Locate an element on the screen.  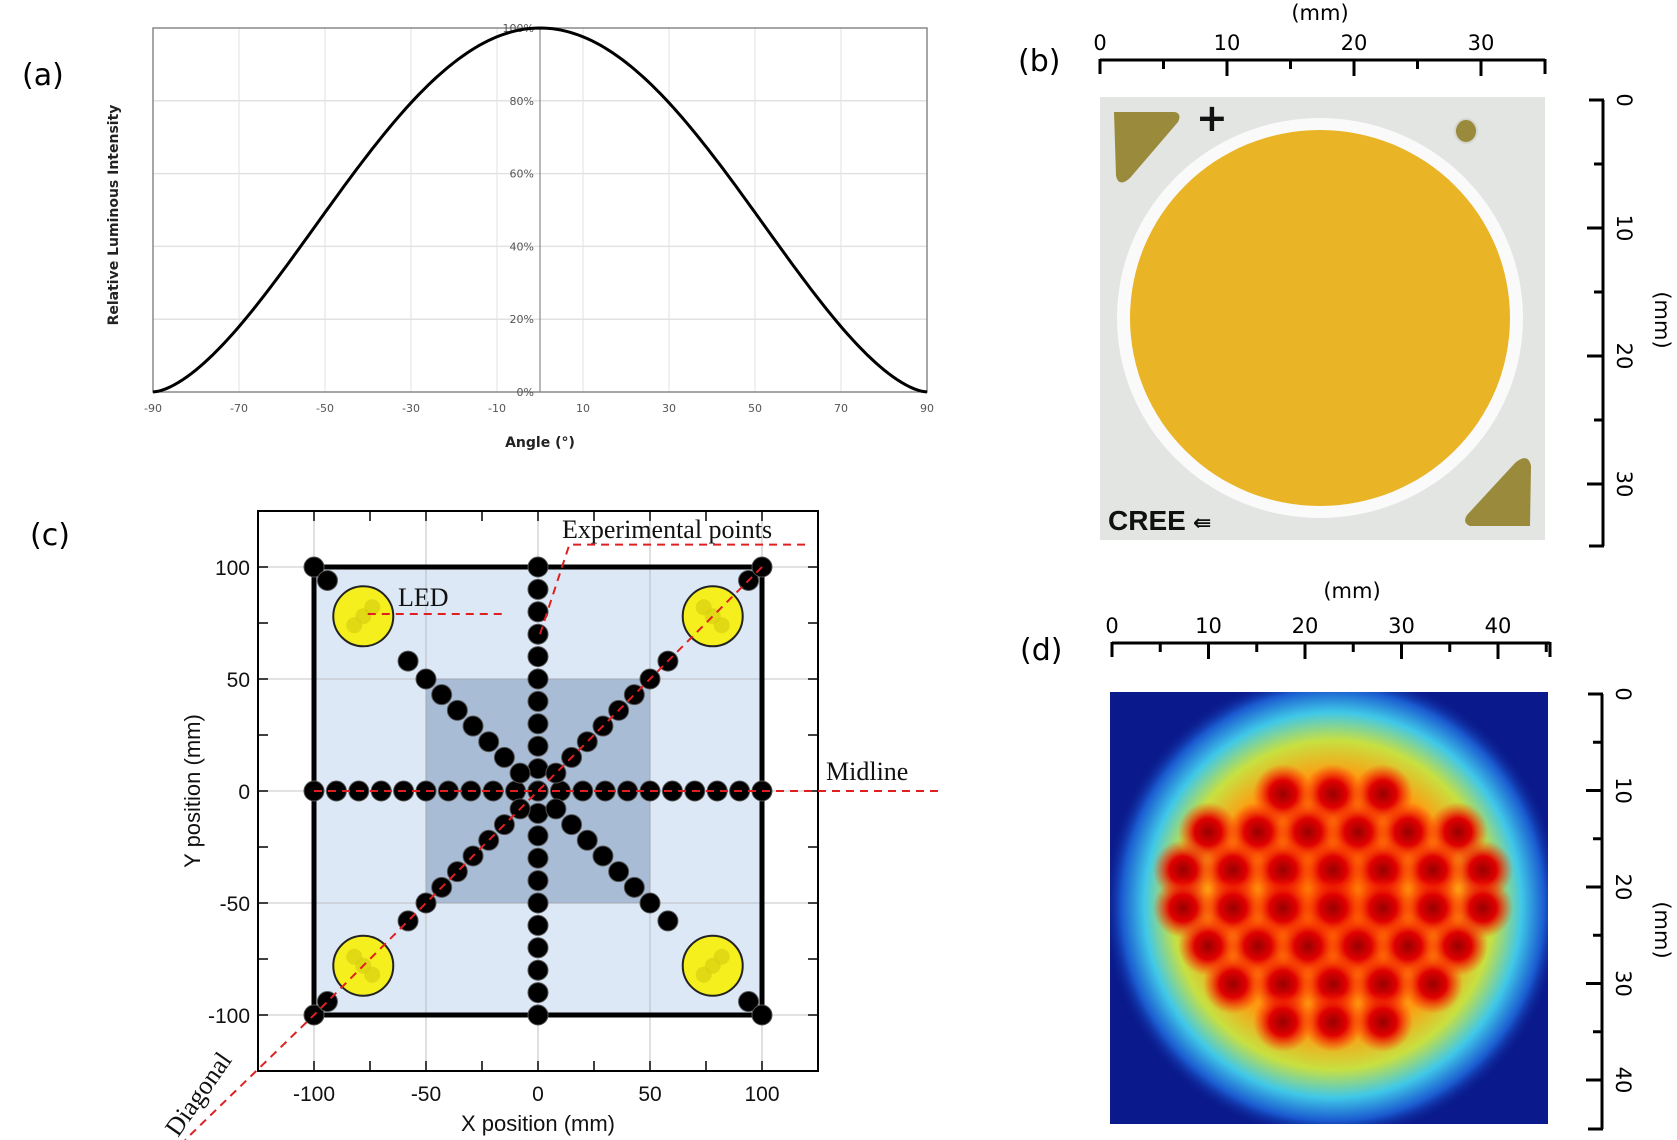
ruler-b-top: 0 10 20 30 (mm) is located at coordinates (1320, 38).